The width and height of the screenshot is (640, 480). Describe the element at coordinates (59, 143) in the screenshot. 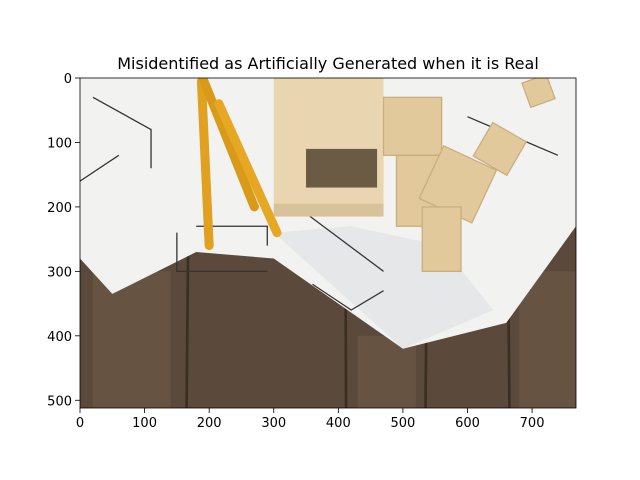

I see `y-tick-label: 100` at that location.